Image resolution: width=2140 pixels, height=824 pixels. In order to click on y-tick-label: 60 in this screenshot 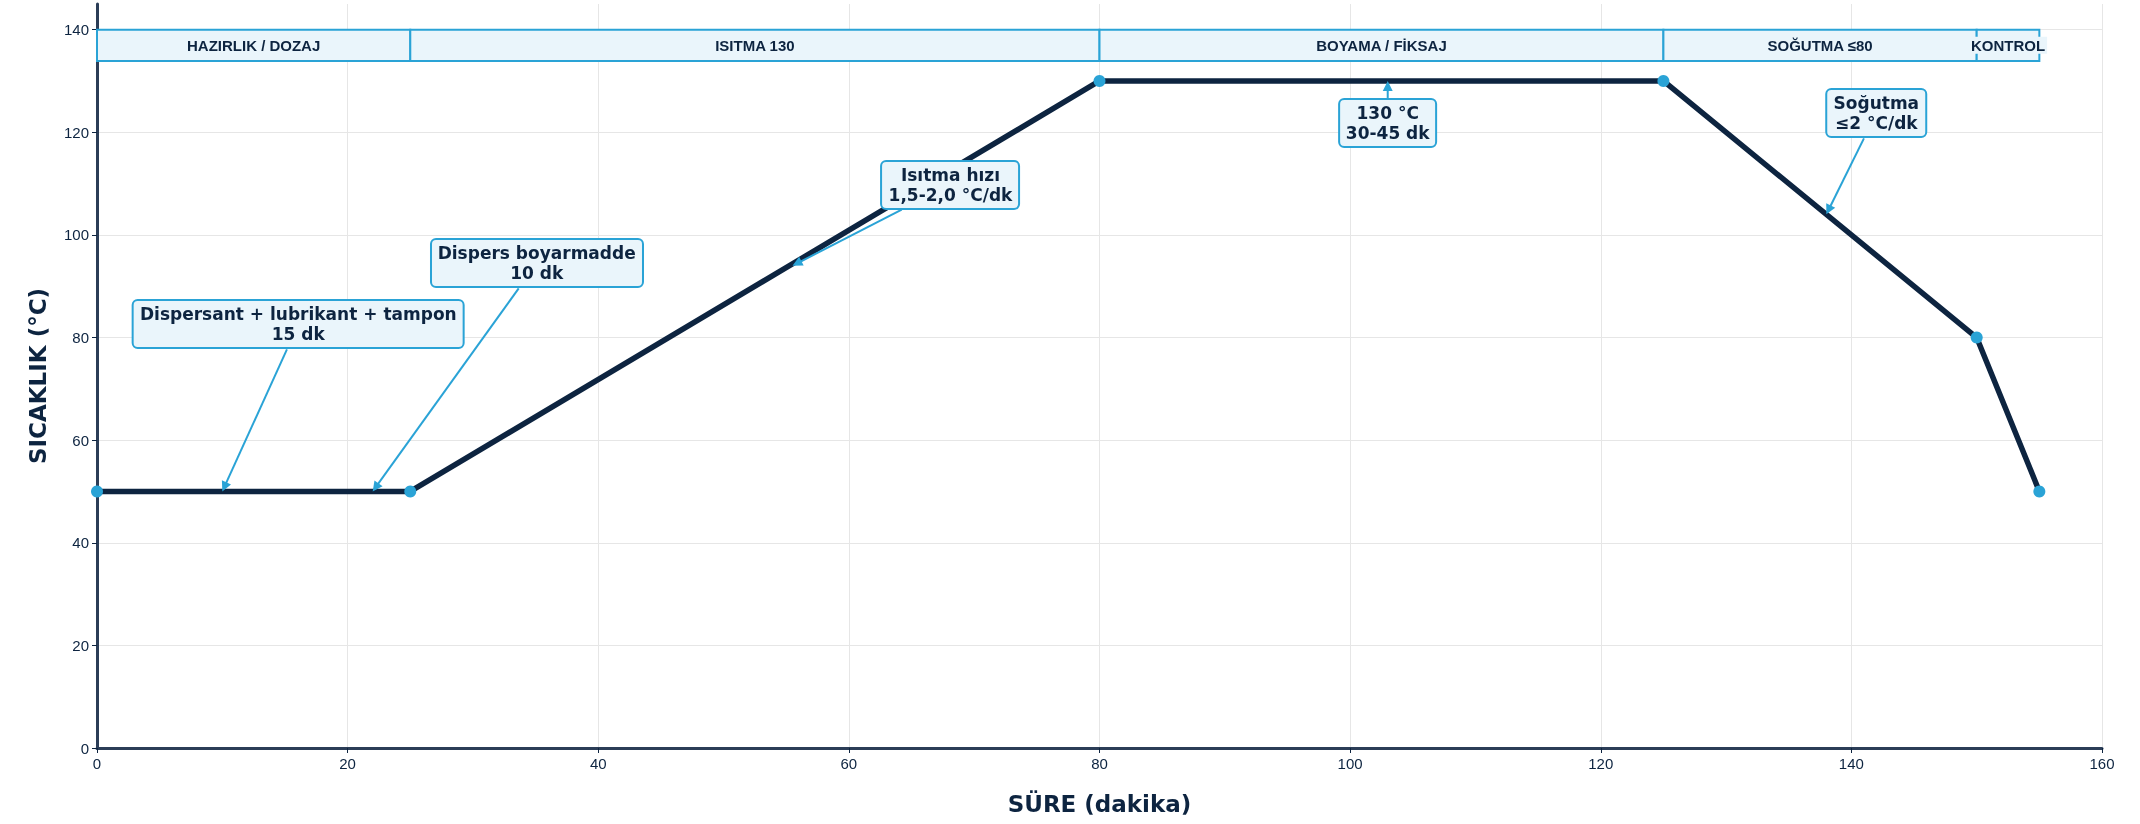, I will do `click(80, 440)`.